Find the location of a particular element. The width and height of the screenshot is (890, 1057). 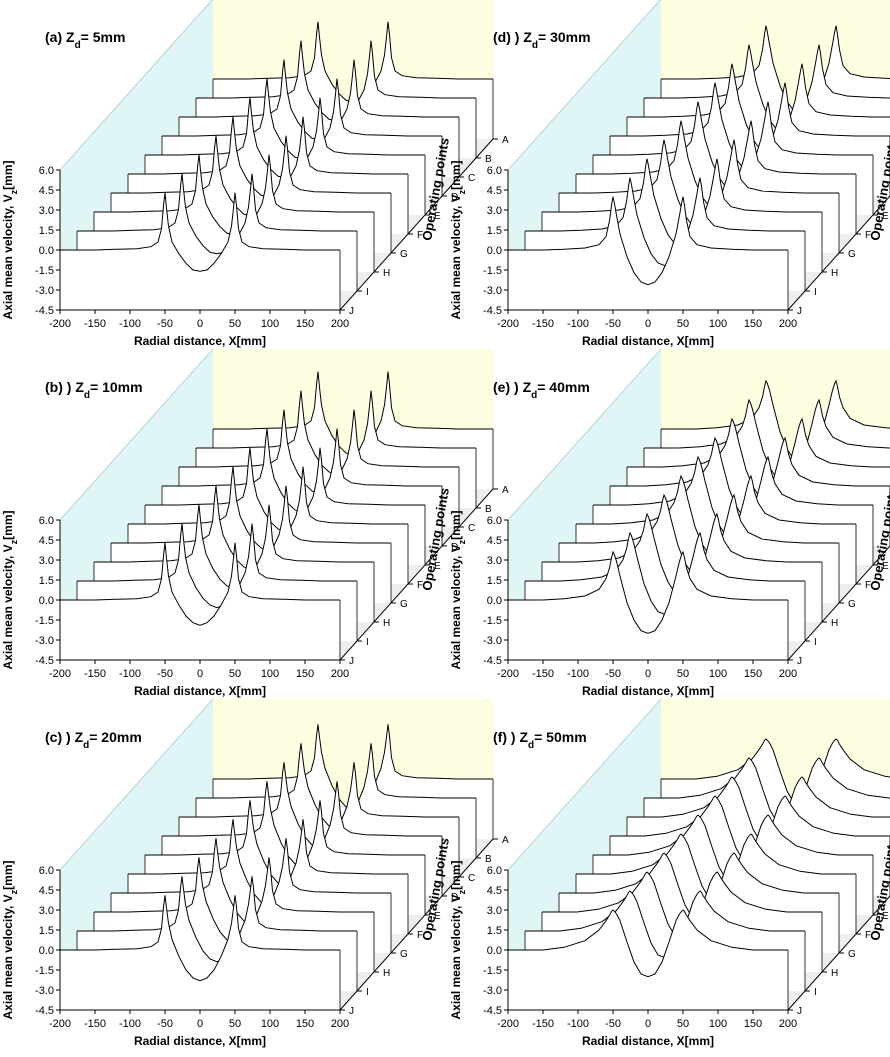

panel-title: (a) Zd= 5mm is located at coordinates (85, 40).